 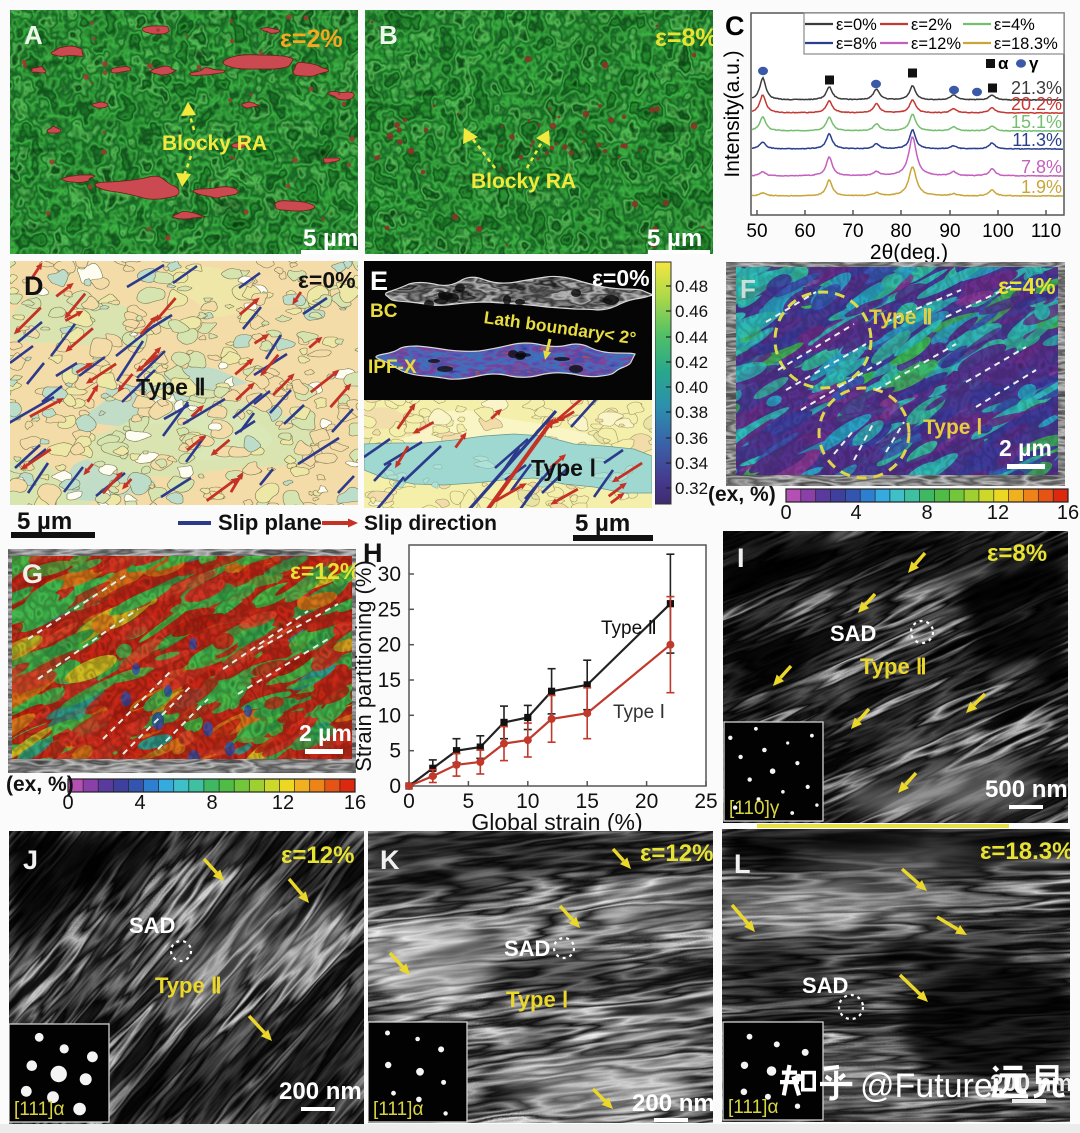 What do you see at coordinates (1025, 851) in the screenshot?
I see `svg-text: ε=18.3%` at bounding box center [1025, 851].